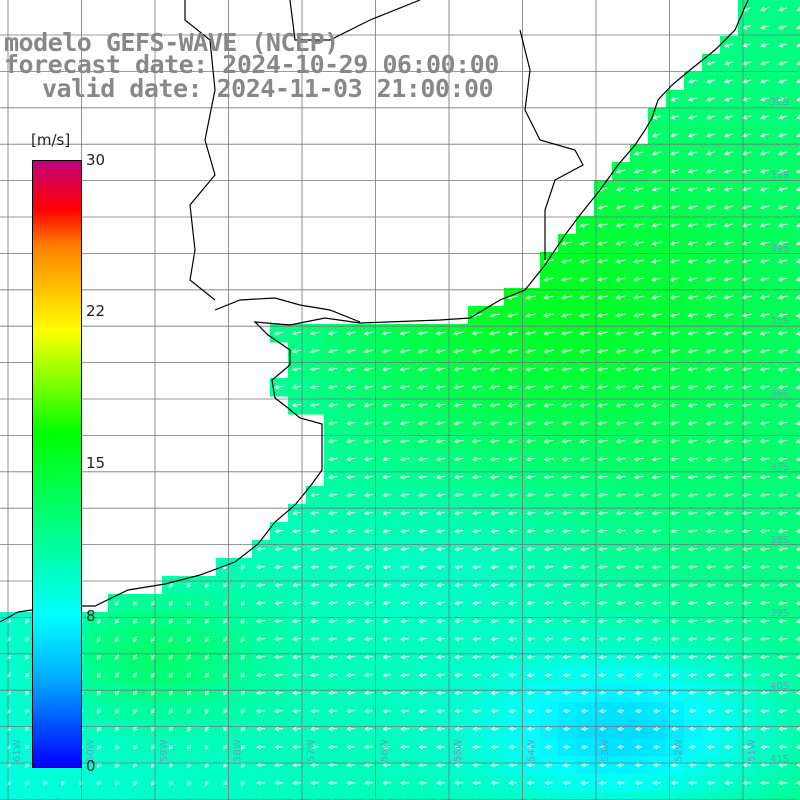 This screenshot has height=800, width=800. What do you see at coordinates (91, 766) in the screenshot?
I see `colorbar-tick-0: 0` at bounding box center [91, 766].